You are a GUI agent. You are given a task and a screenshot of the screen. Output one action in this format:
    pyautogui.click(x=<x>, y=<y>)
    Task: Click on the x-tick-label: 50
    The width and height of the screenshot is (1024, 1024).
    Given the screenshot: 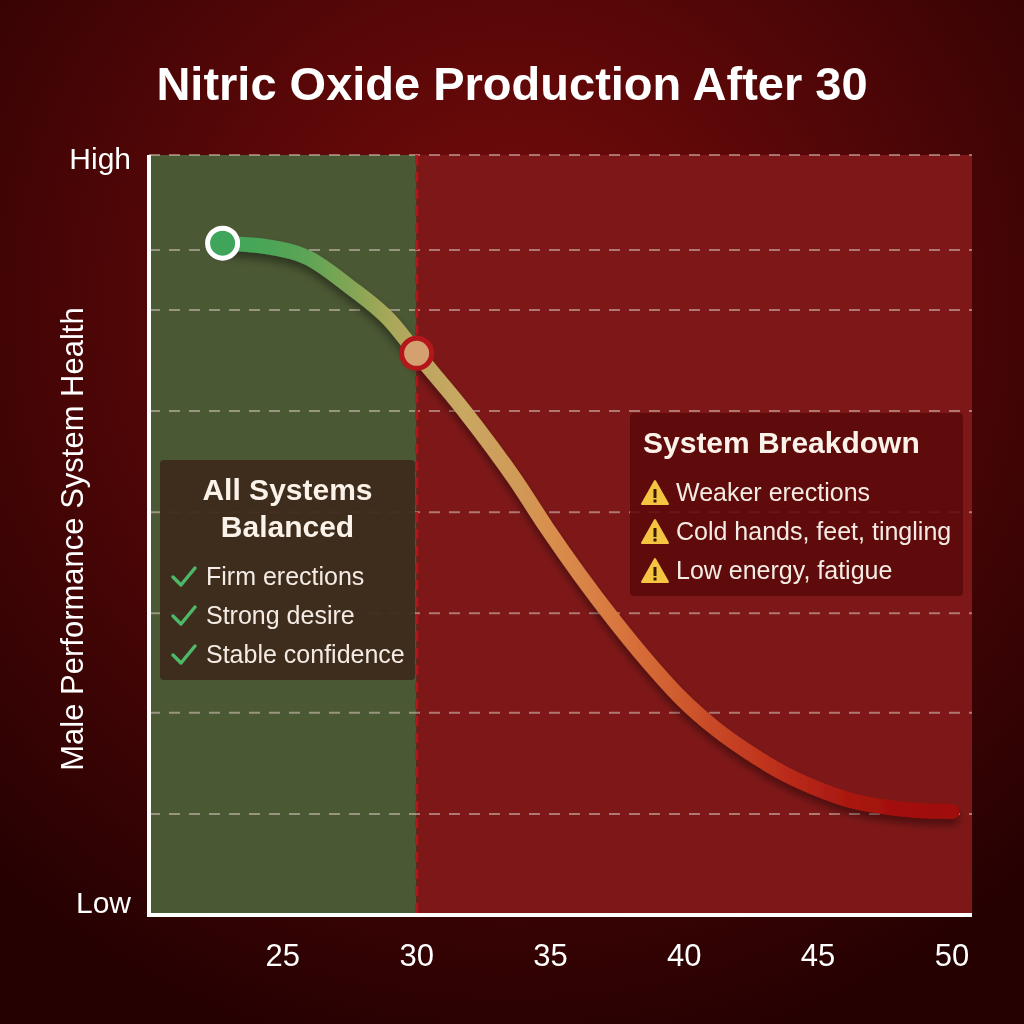 What is the action you would take?
    pyautogui.click(x=952, y=955)
    